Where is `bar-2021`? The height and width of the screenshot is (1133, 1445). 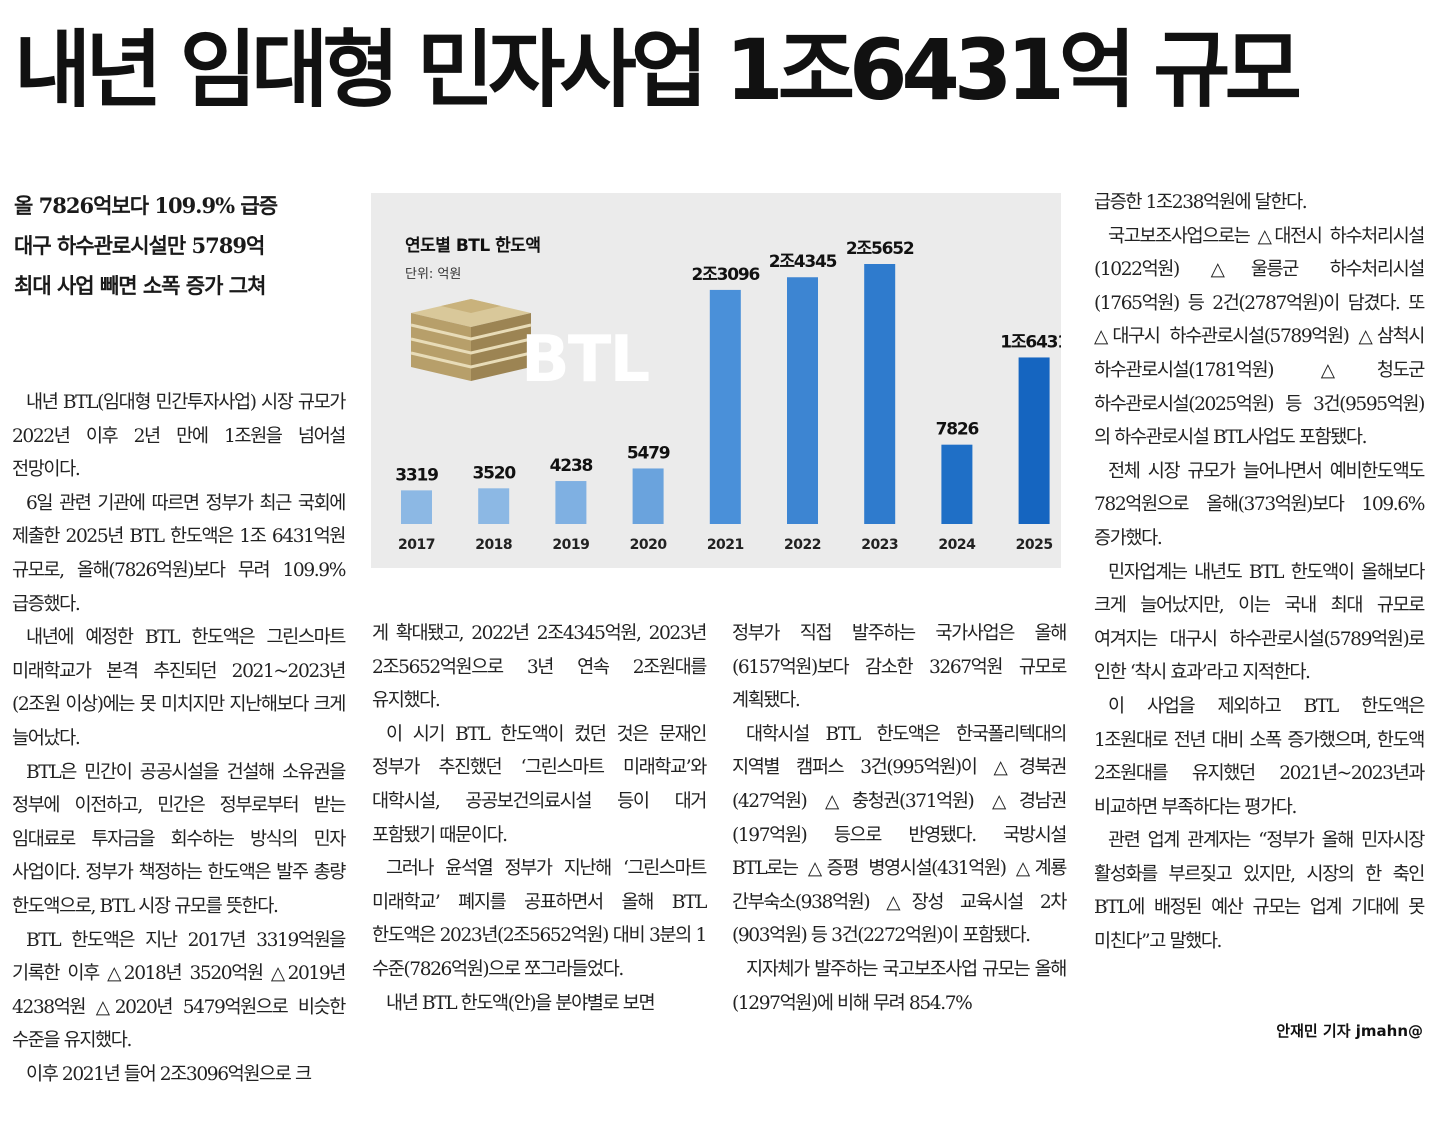 bar-2021 is located at coordinates (725, 406).